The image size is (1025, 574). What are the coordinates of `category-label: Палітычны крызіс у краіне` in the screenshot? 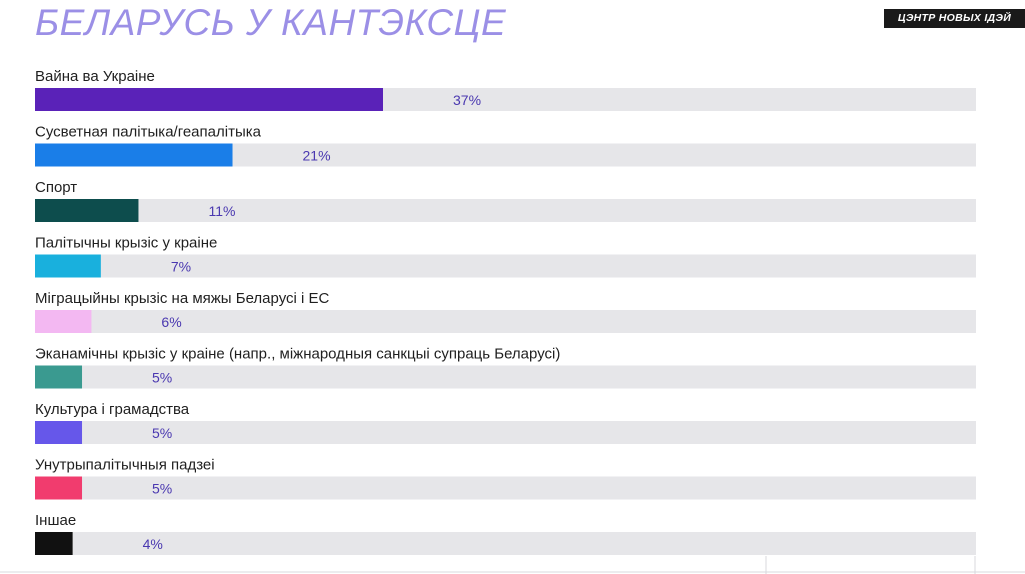 It's located at (126, 243).